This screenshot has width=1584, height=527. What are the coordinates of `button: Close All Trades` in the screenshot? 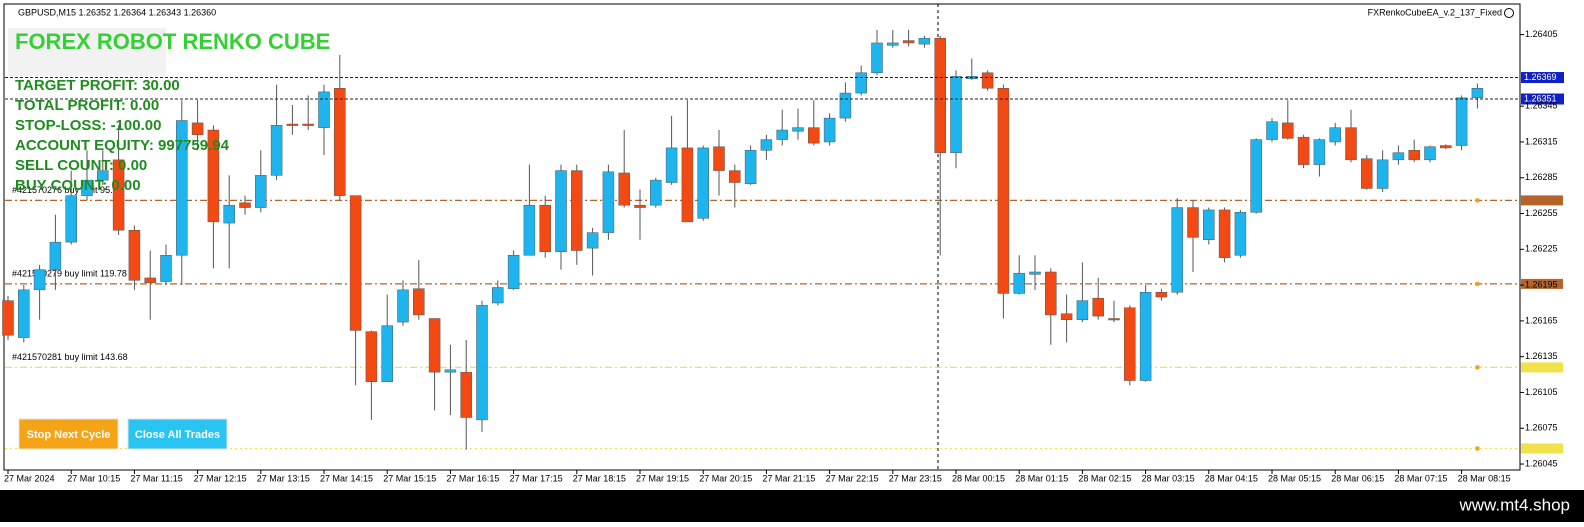 It's located at (177, 434).